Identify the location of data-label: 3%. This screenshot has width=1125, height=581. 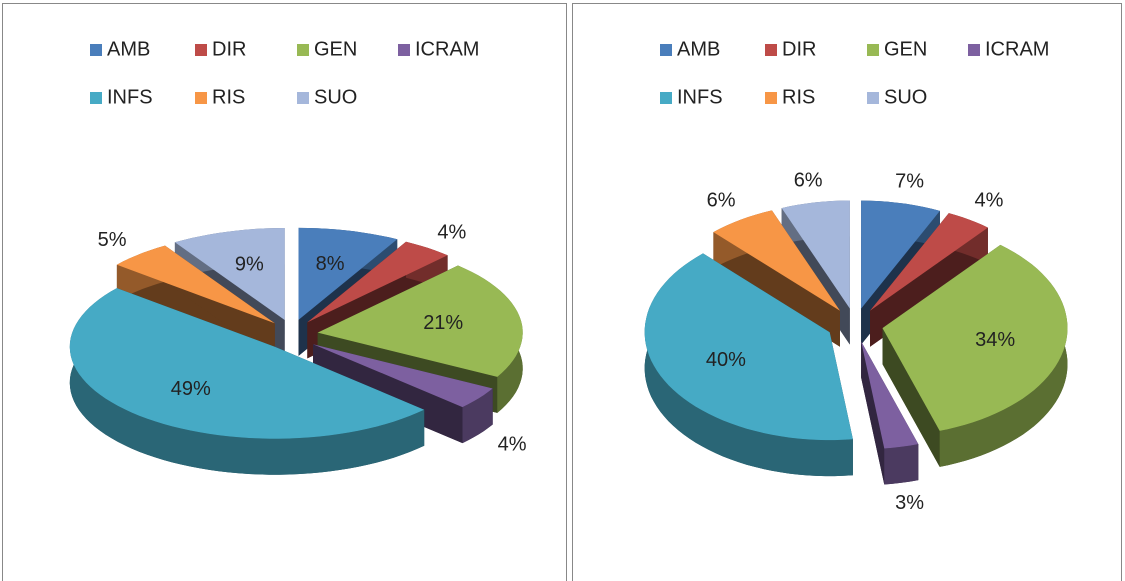
(909, 503).